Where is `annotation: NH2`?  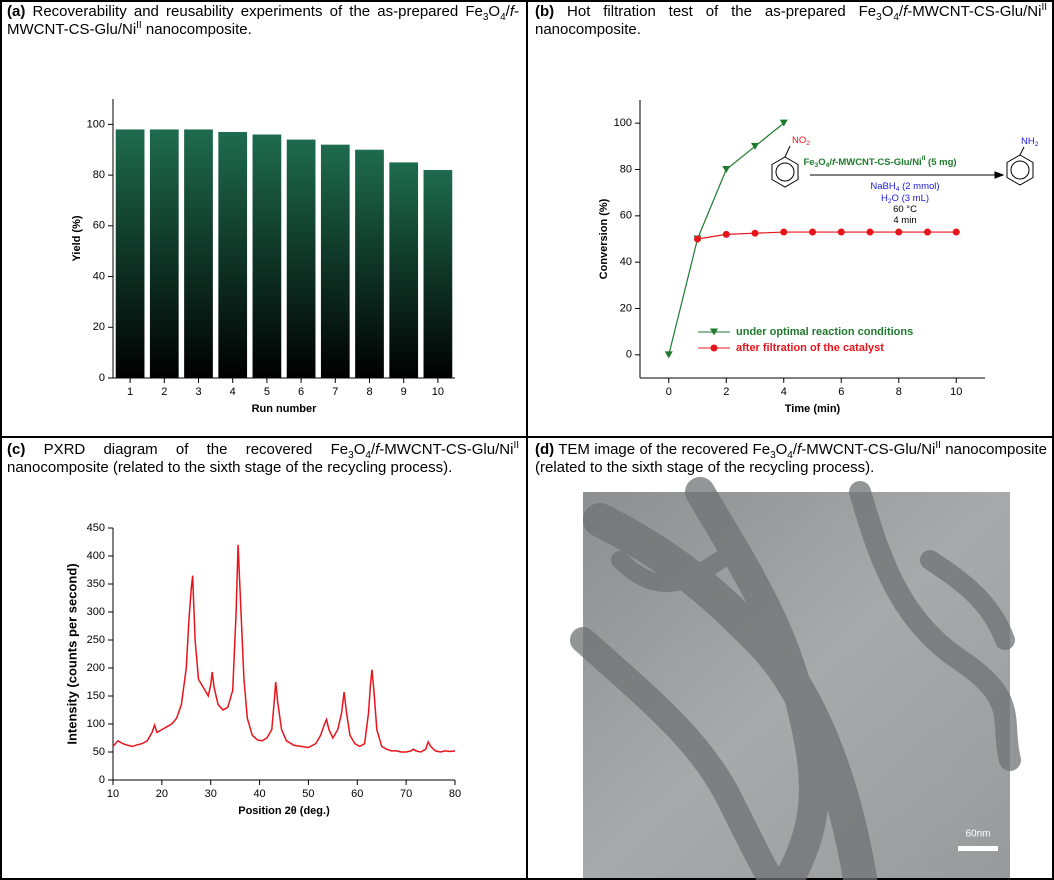
annotation: NH2 is located at coordinates (1030, 142).